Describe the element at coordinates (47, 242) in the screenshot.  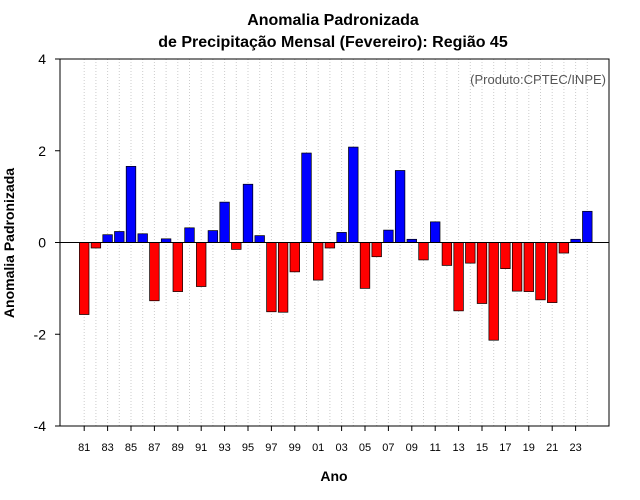
I see `y-axis: -4 -2 0 2 4` at that location.